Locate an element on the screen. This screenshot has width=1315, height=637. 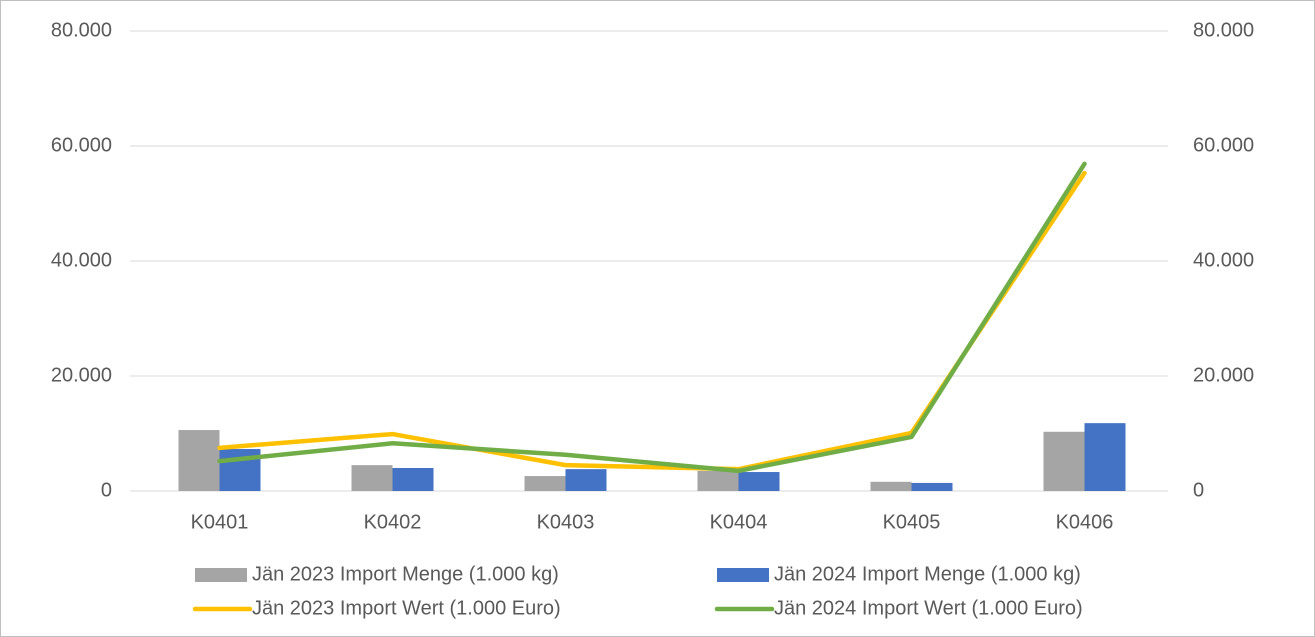
legend-label: Jän 2024 Import Menge (1.000 kg) is located at coordinates (927, 574).